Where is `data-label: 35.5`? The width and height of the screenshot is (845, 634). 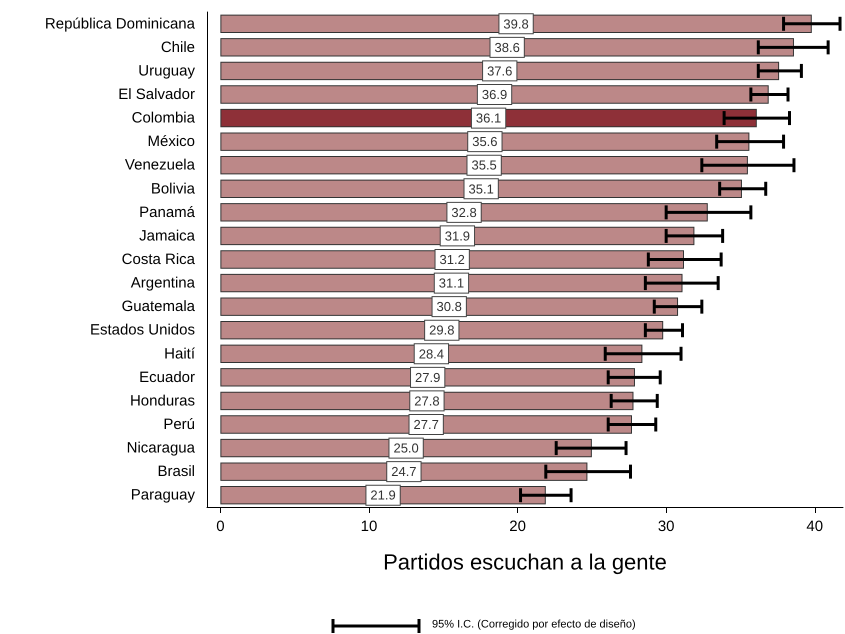 data-label: 35.5 is located at coordinates (484, 165).